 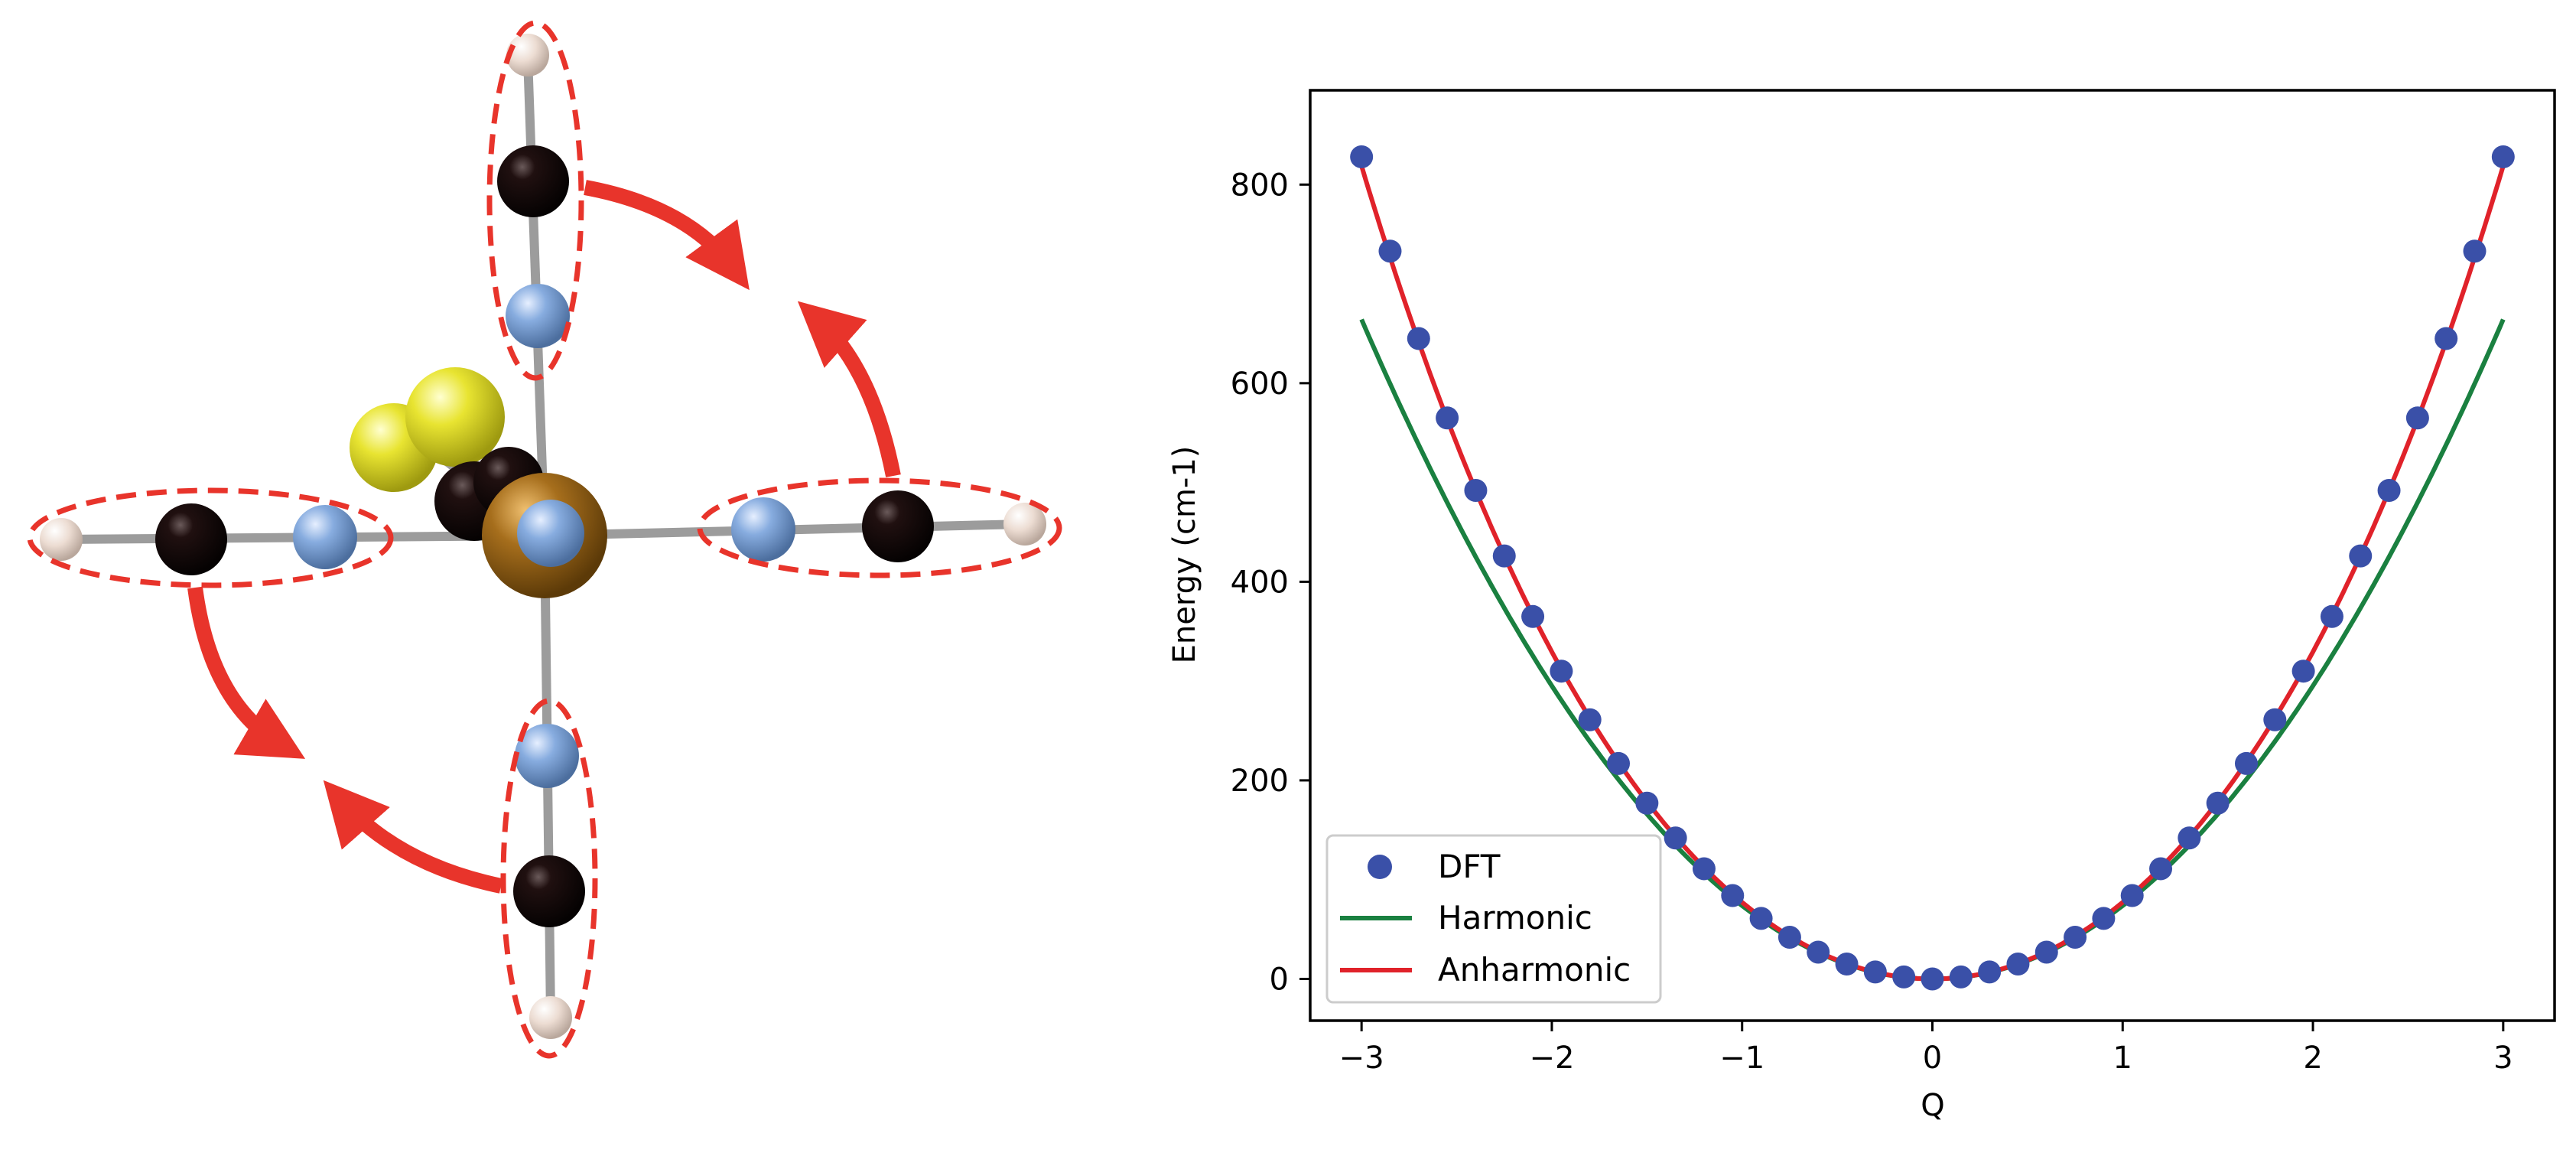 What do you see at coordinates (1741, 1058) in the screenshot?
I see `x-tick-label: −1` at bounding box center [1741, 1058].